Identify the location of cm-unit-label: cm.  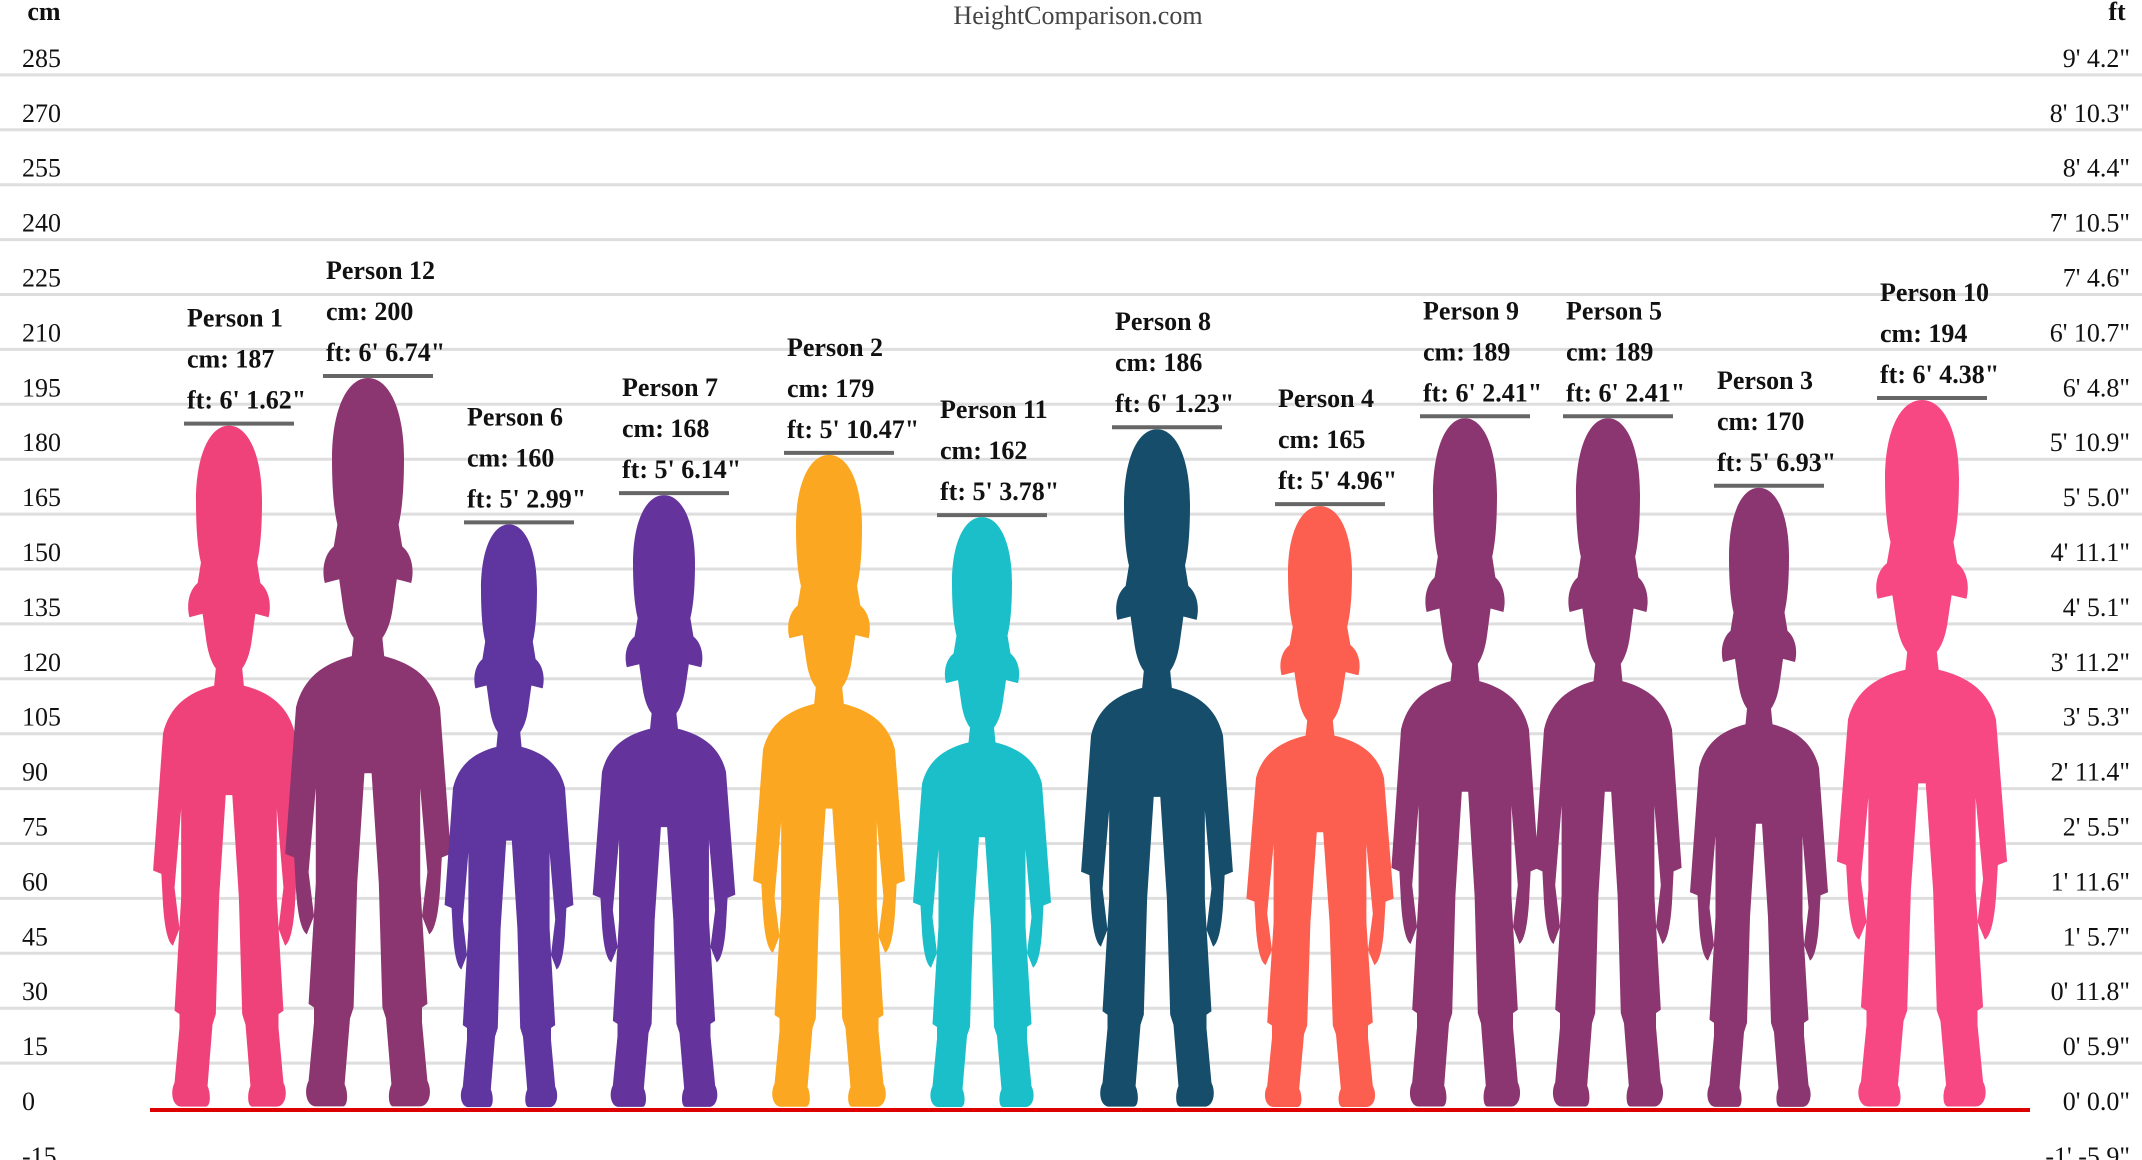
(44, 13).